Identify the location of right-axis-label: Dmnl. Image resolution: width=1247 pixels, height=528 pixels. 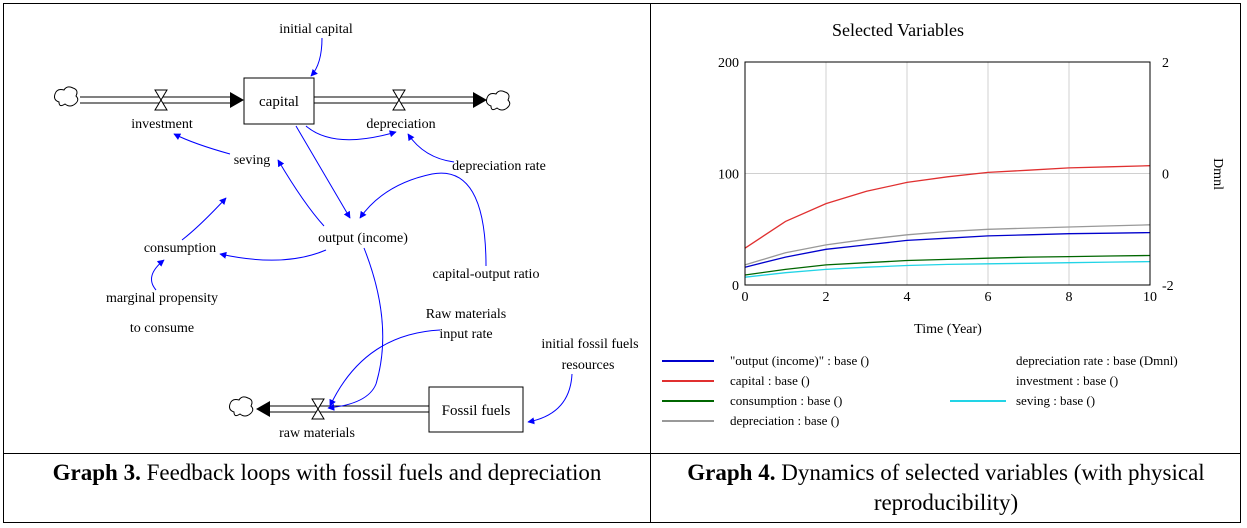
(1217, 174).